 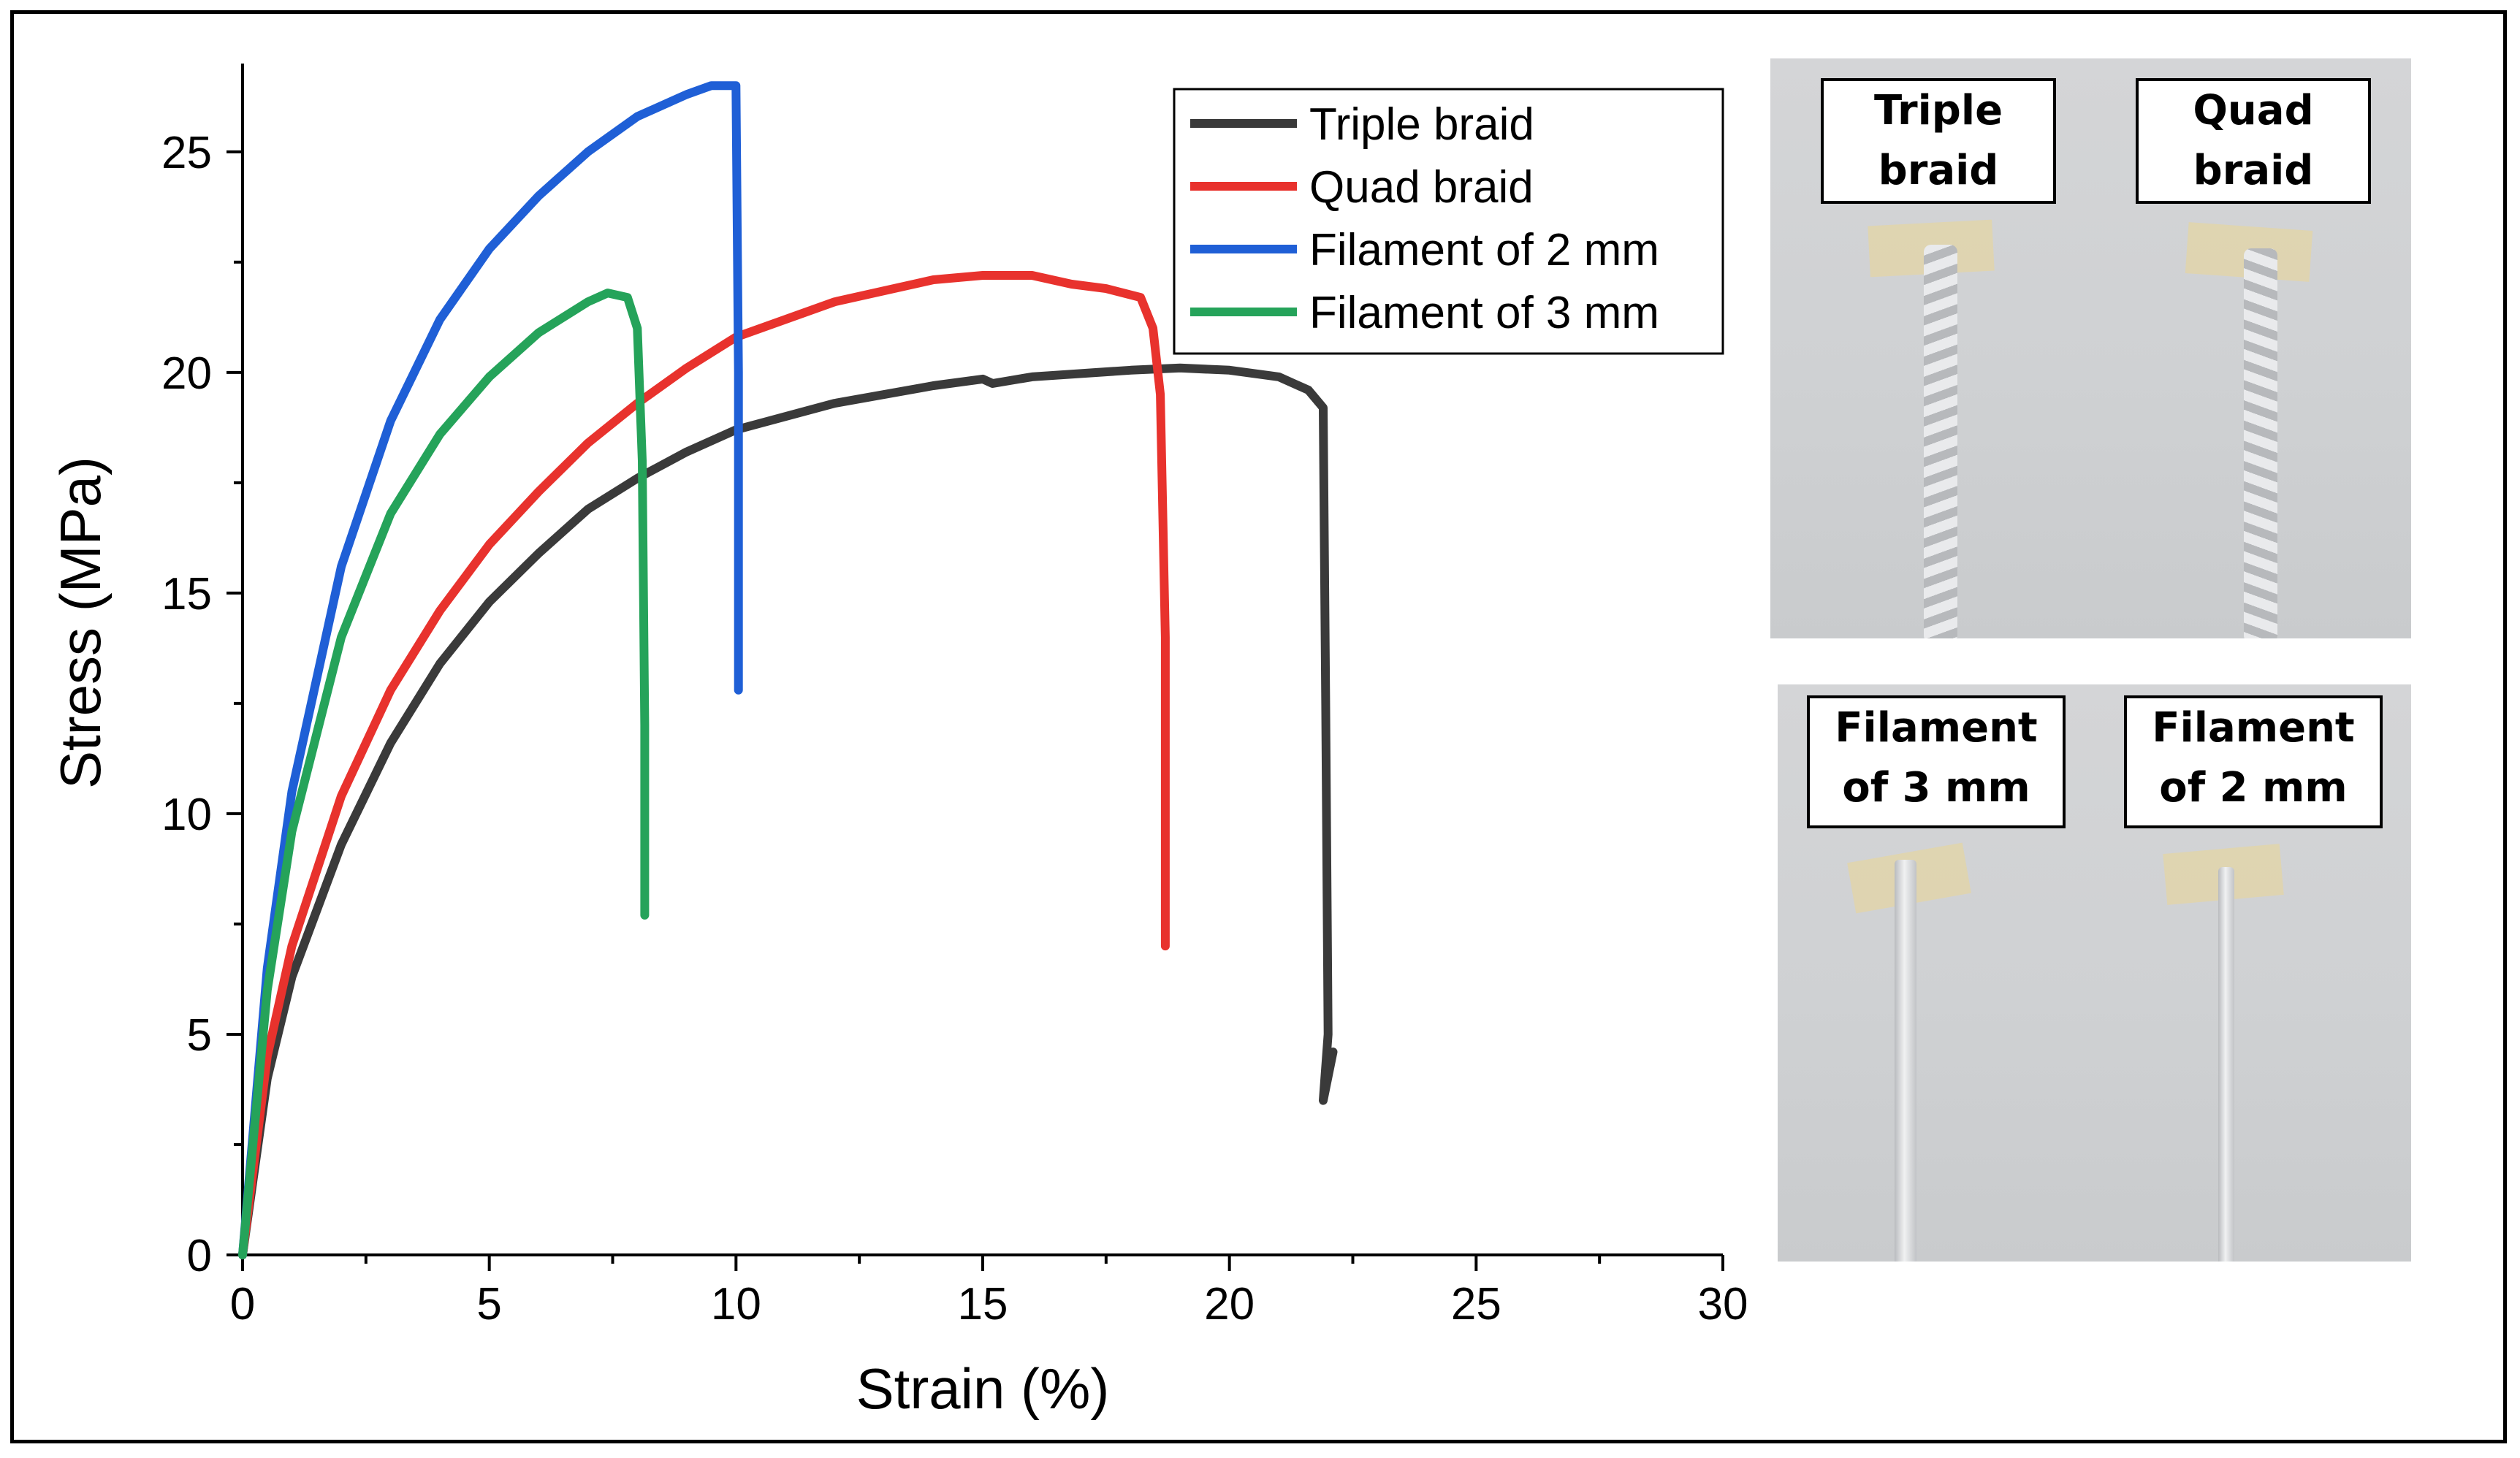 What do you see at coordinates (983, 1388) in the screenshot?
I see `x-axis-label: Strain (%)` at bounding box center [983, 1388].